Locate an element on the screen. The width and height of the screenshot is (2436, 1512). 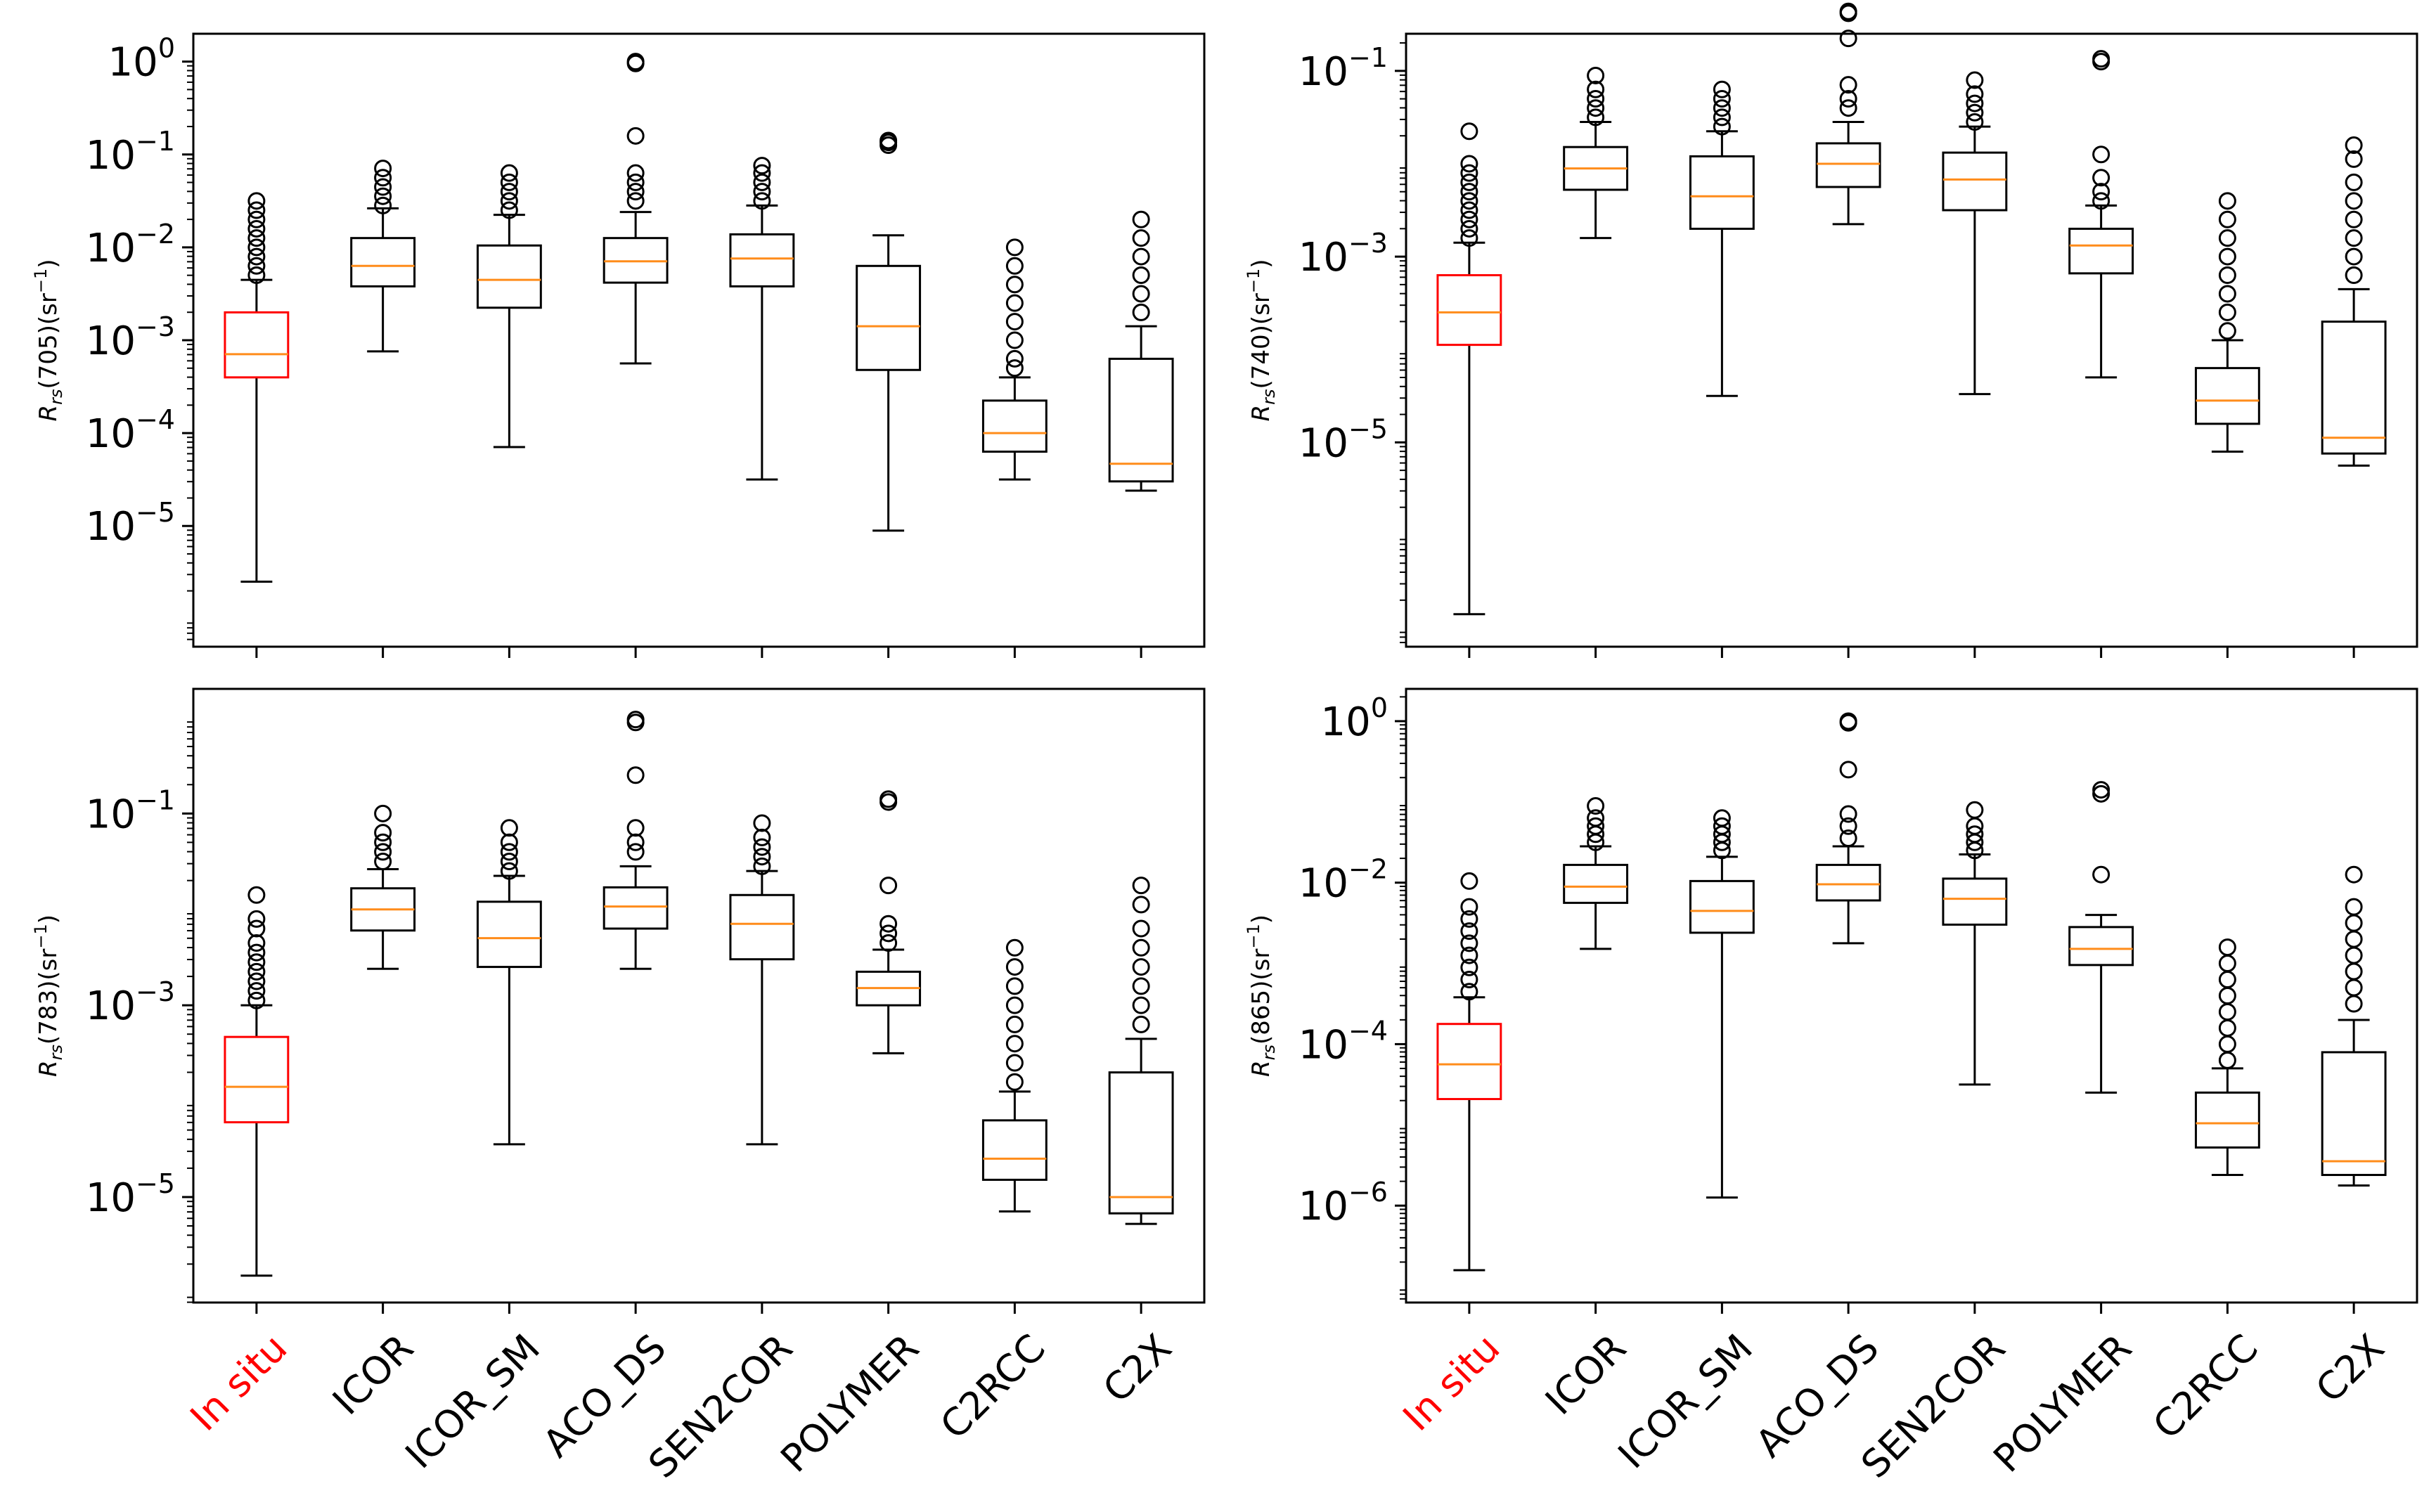
y-tick-label: 10⁻² is located at coordinates (130, 245).